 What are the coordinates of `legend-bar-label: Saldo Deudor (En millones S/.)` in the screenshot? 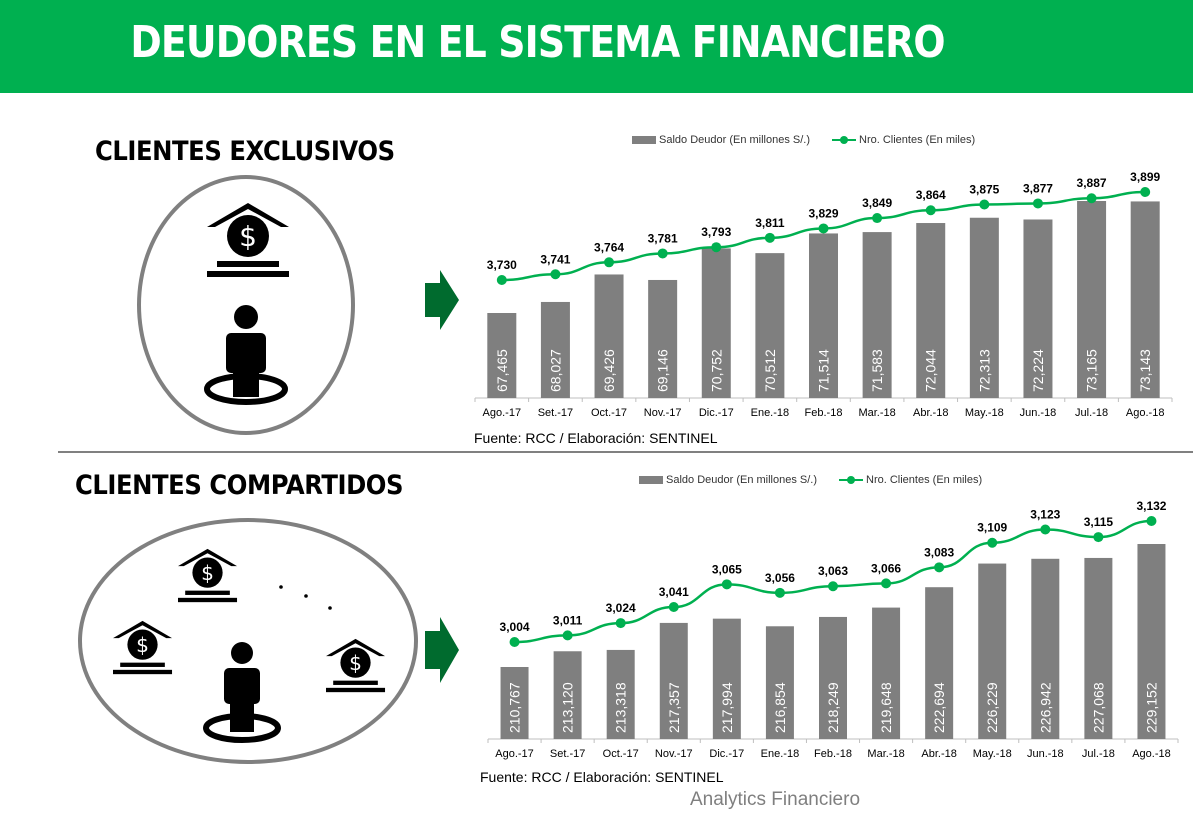 It's located at (735, 140).